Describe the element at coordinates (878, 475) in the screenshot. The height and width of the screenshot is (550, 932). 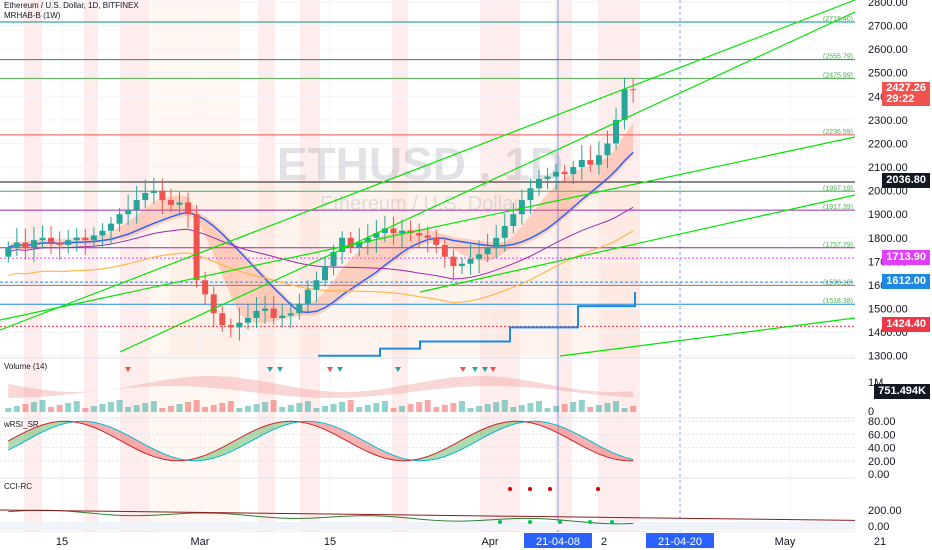
I see `rsi-tick-label: 0.00` at that location.